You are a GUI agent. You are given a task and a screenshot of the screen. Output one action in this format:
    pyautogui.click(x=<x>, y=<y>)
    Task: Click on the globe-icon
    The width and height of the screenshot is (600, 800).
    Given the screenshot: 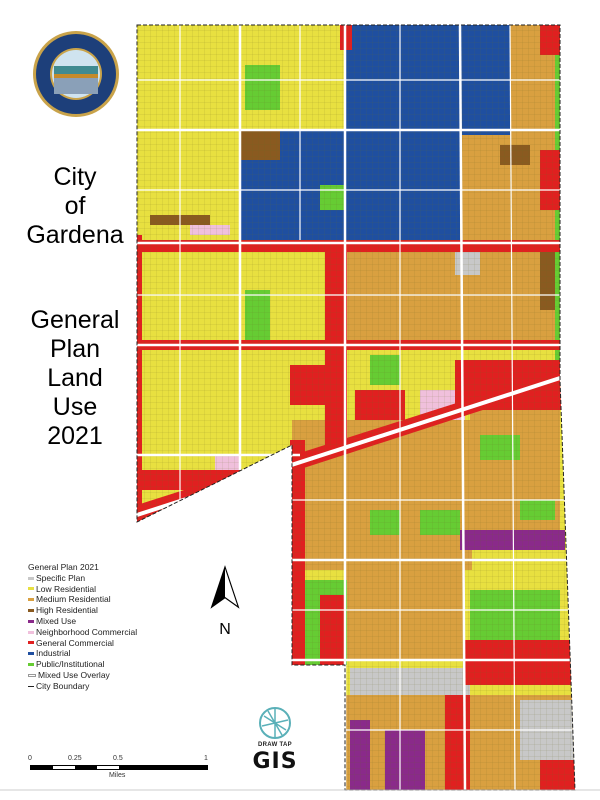 What is the action you would take?
    pyautogui.click(x=275, y=723)
    